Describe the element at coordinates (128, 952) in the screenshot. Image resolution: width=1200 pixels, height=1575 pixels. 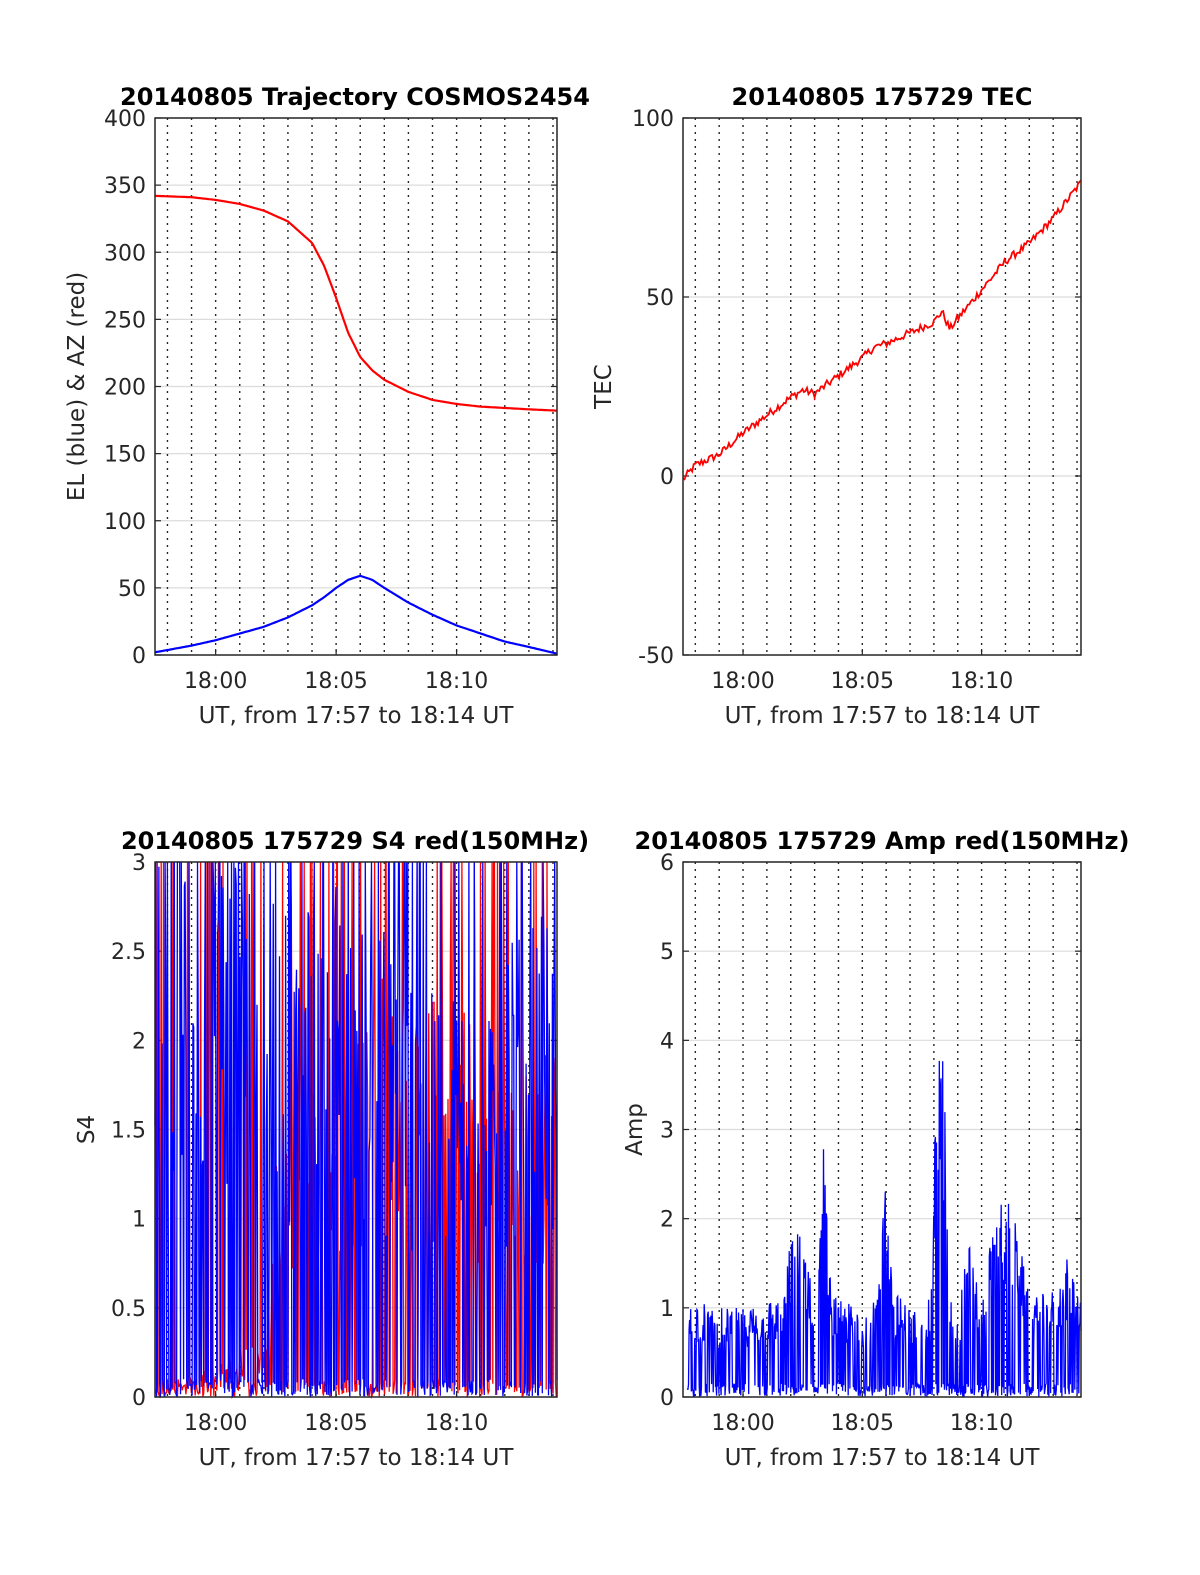
I see `y-tick-label: 2.5` at that location.